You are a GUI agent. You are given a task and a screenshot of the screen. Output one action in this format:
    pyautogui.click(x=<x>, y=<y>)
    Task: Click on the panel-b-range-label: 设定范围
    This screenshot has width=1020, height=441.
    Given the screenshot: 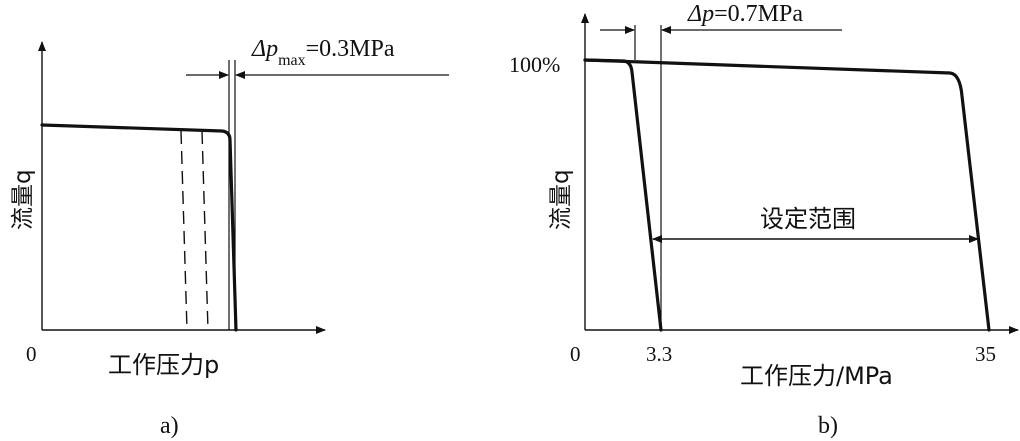 What is the action you would take?
    pyautogui.click(x=808, y=219)
    